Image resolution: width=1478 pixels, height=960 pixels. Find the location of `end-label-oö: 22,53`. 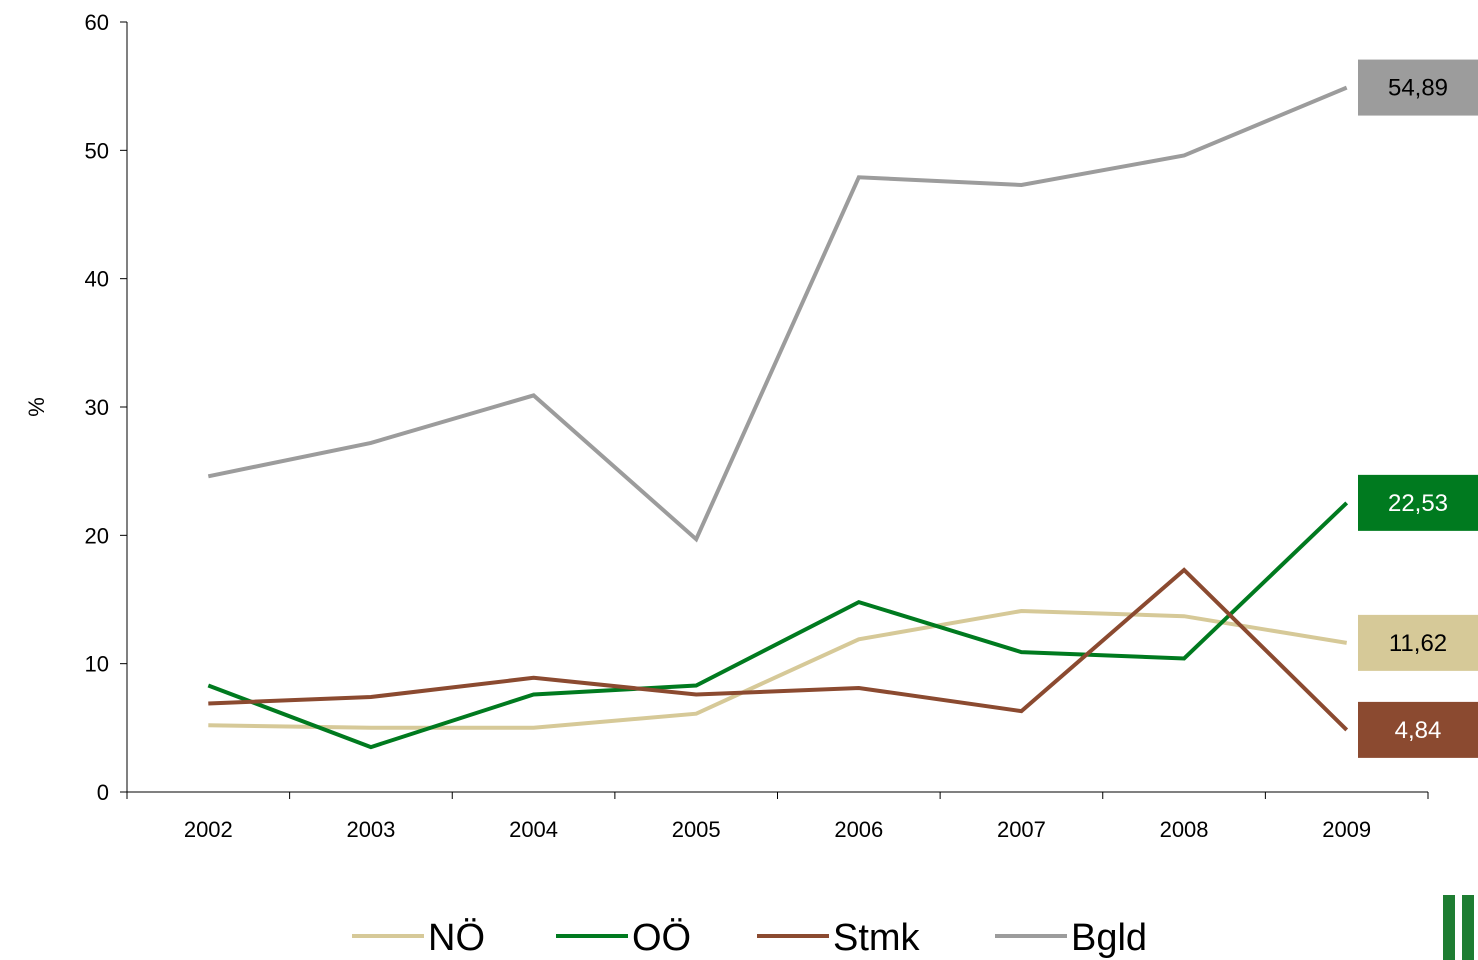

end-label-oö: 22,53 is located at coordinates (1418, 502).